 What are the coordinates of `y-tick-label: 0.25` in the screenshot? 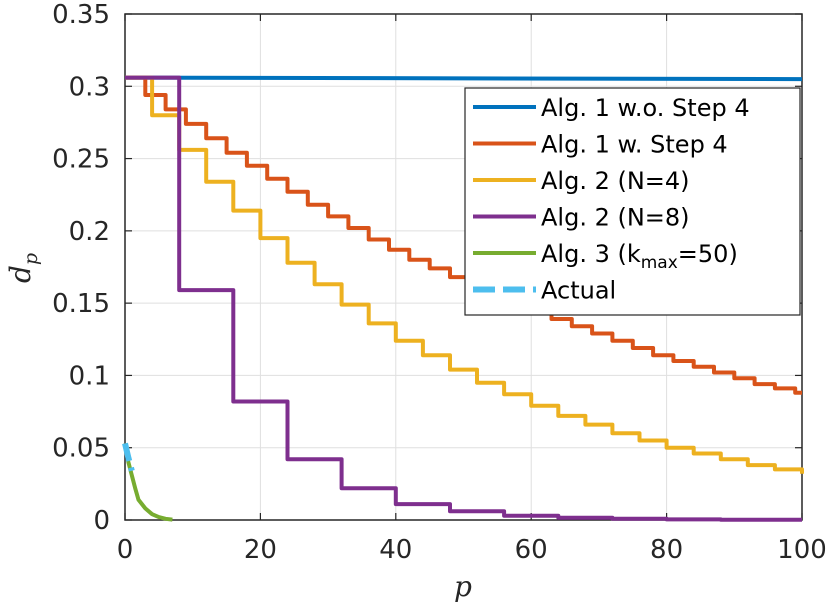 It's located at (81, 160).